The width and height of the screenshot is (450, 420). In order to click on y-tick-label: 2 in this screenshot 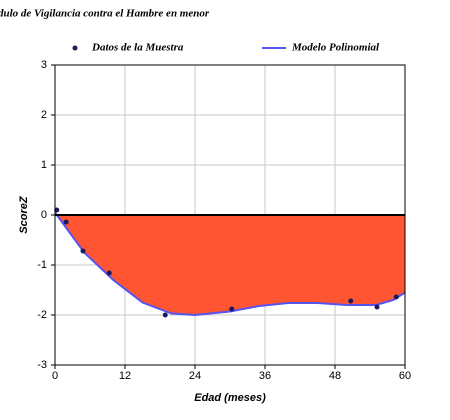, I will do `click(44, 115)`.